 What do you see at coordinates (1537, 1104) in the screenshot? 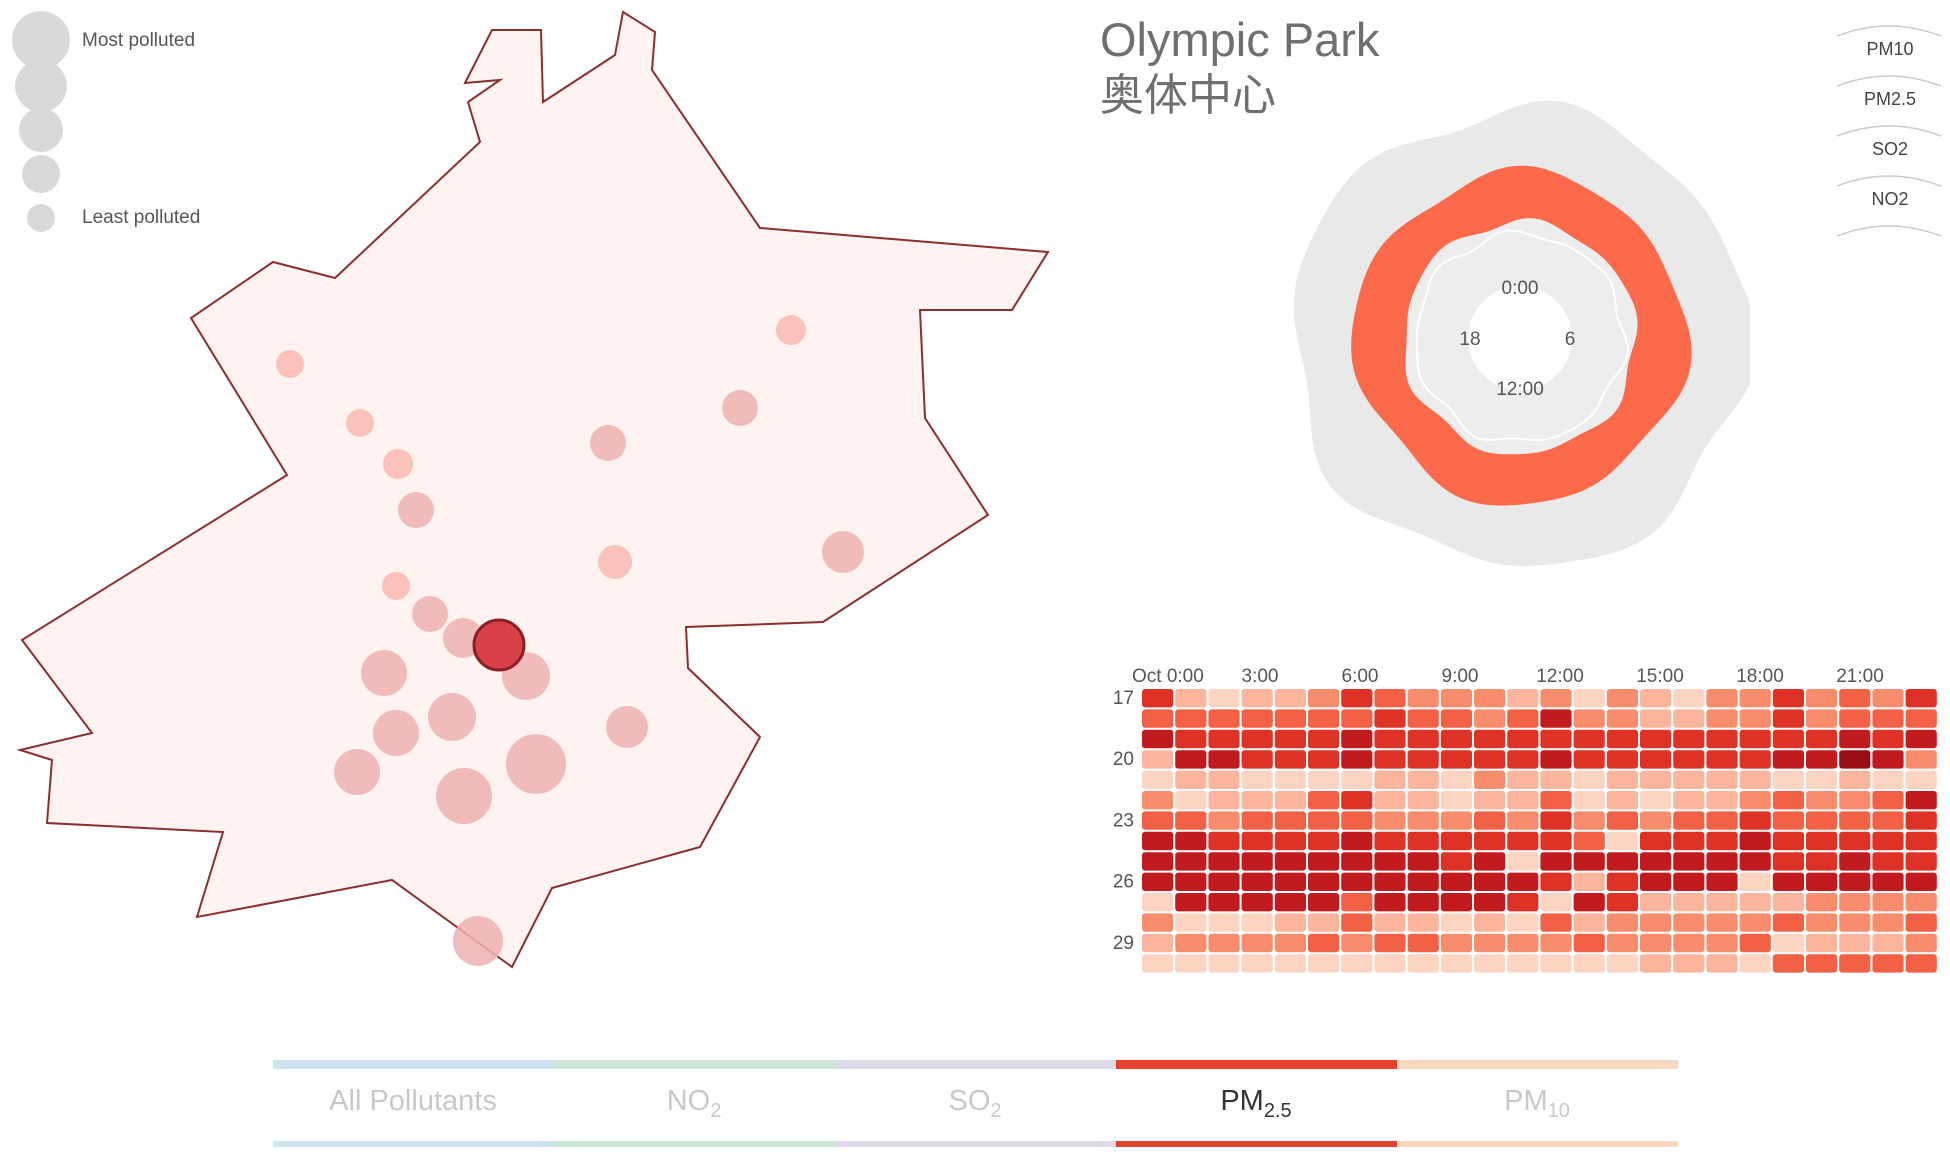
I see `tab-pm10: PM10` at bounding box center [1537, 1104].